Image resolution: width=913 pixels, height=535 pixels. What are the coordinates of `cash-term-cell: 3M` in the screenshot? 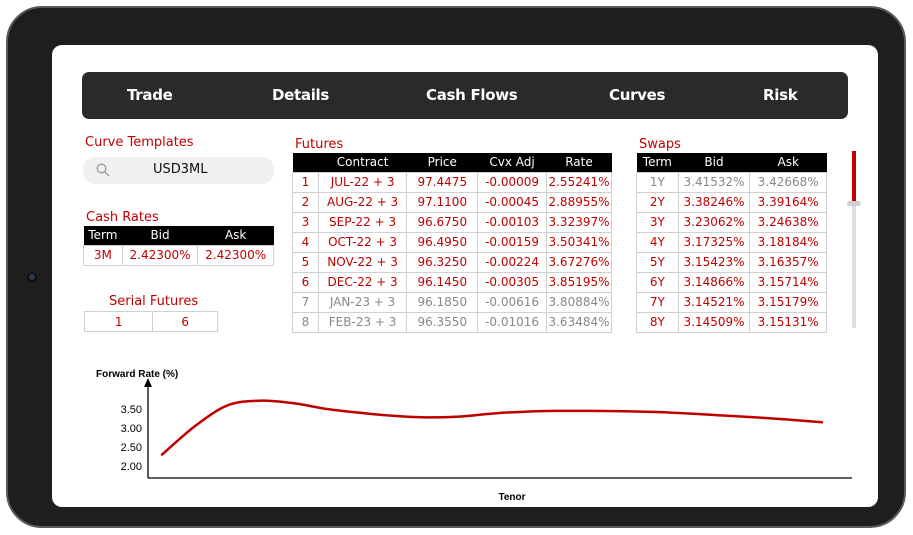 It's located at (103, 255).